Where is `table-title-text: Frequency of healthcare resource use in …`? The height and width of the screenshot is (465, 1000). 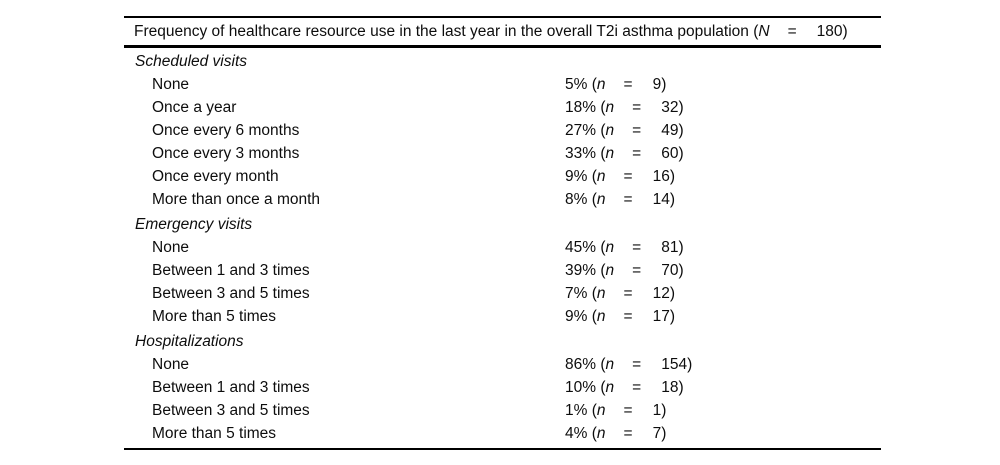 table-title-text: Frequency of healthcare resource use in … is located at coordinates (446, 31).